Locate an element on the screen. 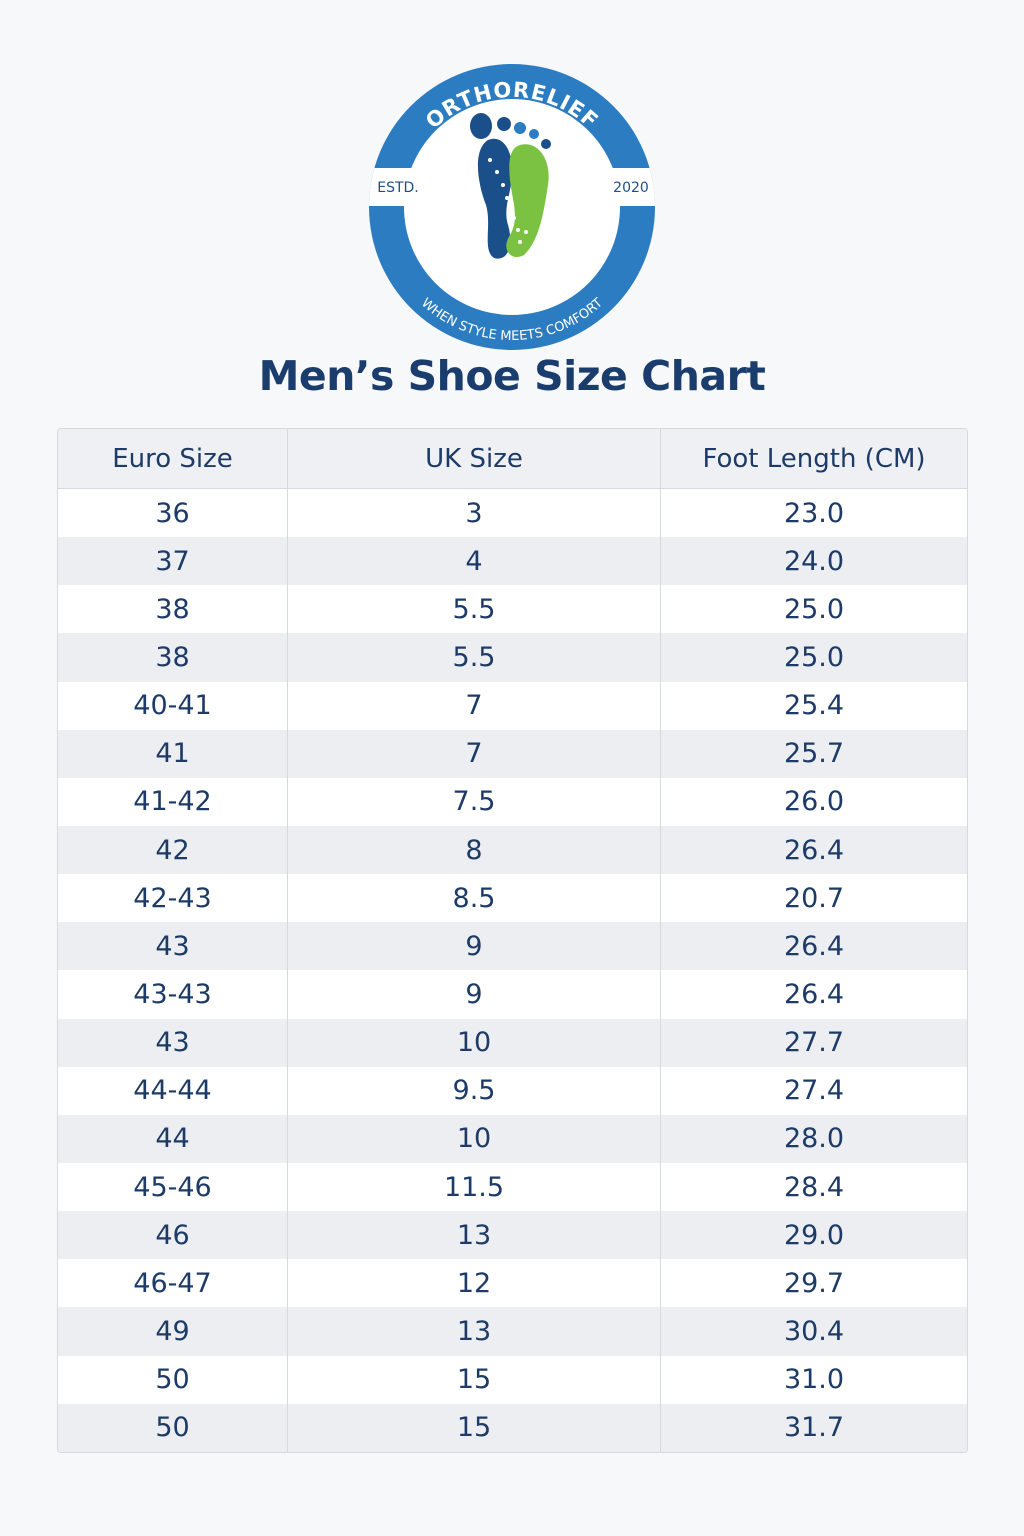  table-row: 45-46 11.5 28.4 is located at coordinates (512, 1187).